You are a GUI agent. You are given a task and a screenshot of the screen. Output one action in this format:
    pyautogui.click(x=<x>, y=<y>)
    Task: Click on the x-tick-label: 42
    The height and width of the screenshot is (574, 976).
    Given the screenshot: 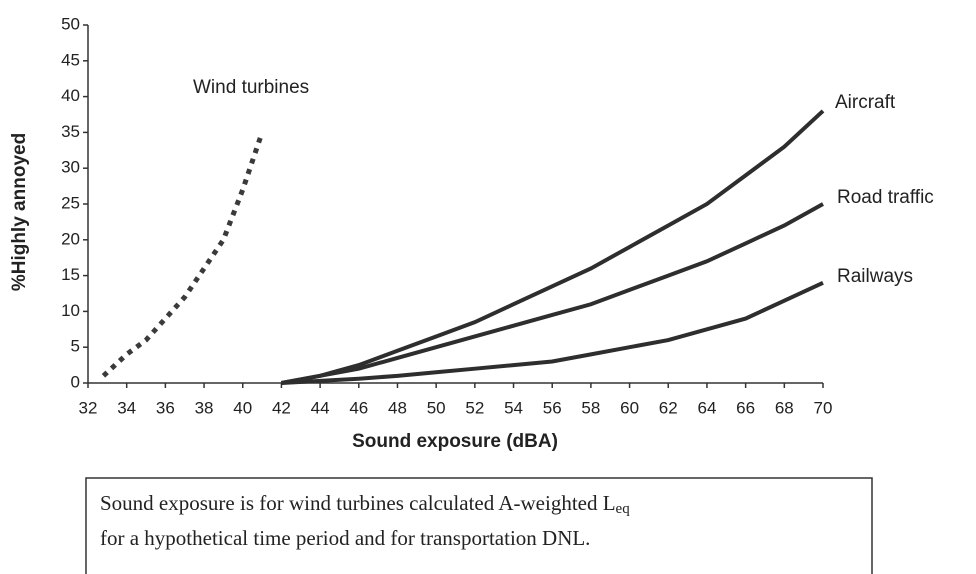 What is the action you would take?
    pyautogui.click(x=281, y=407)
    